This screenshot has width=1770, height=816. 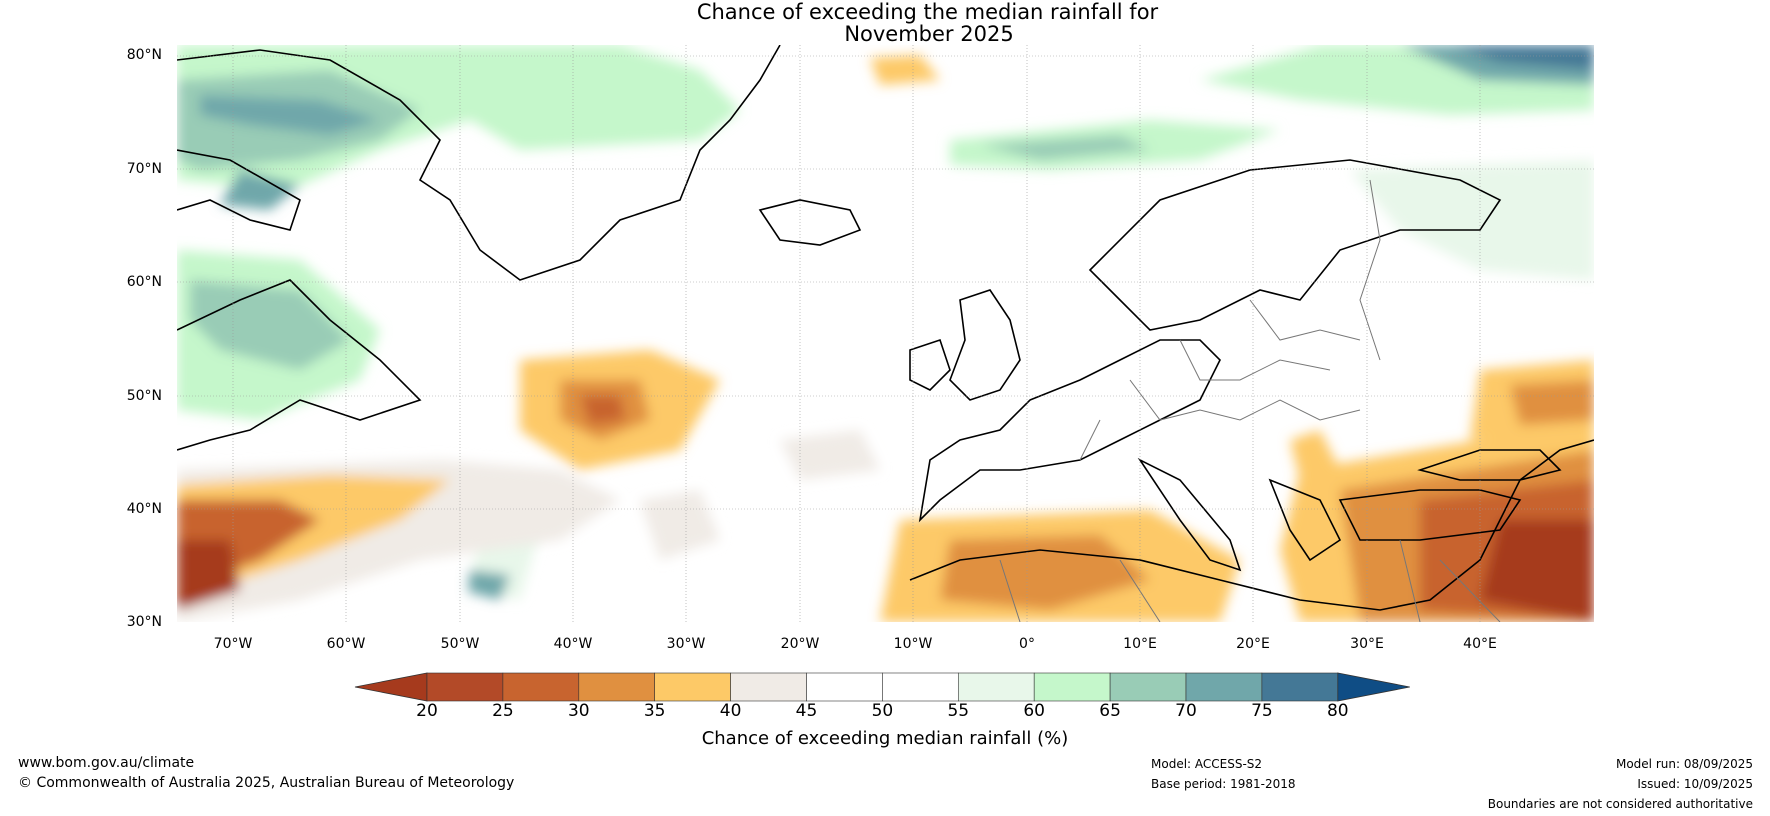 I want to click on italy-coast, so click(x=1189, y=514).